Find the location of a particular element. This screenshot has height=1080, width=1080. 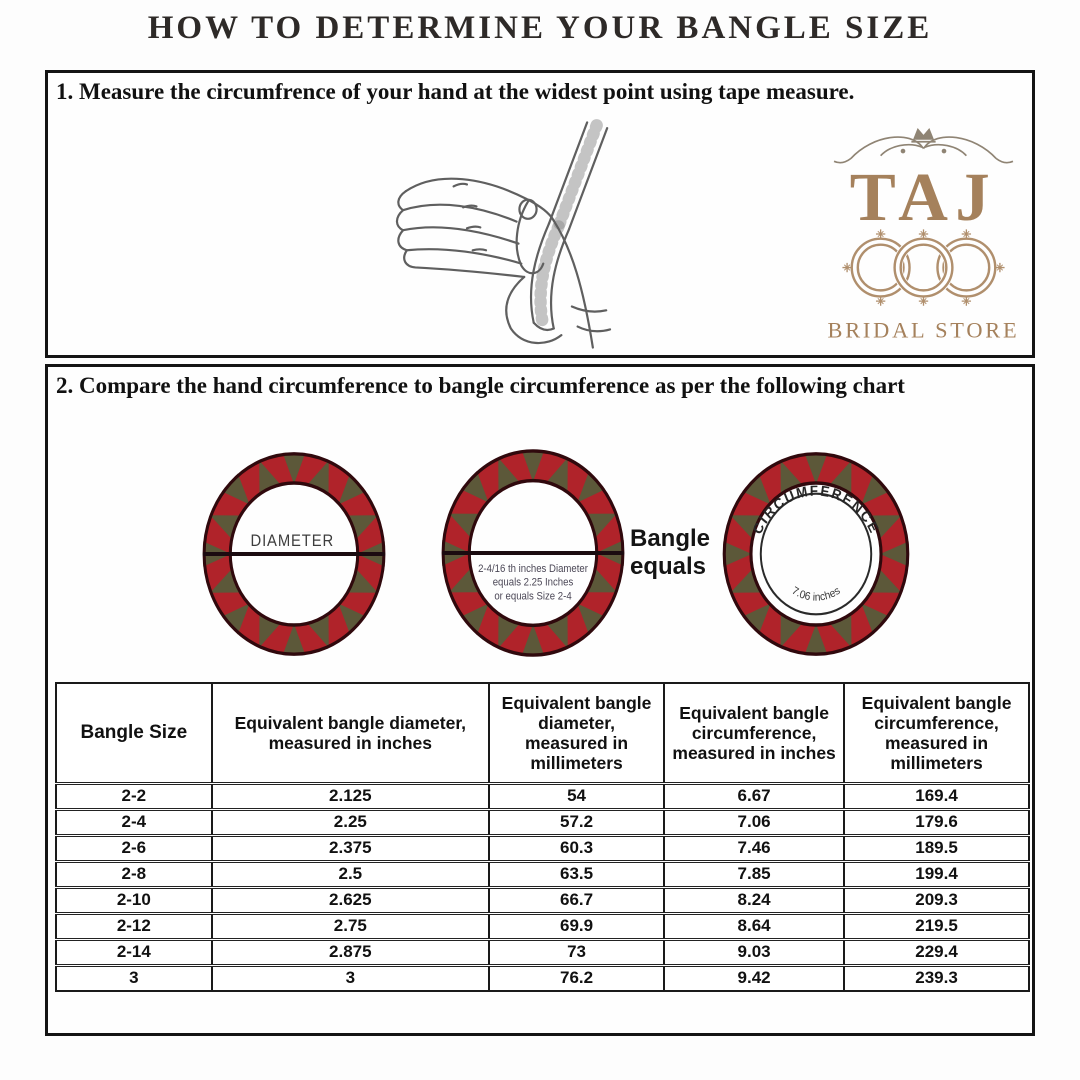

size-note-line1: 2-4/16 th inches Diameter is located at coordinates (533, 569).